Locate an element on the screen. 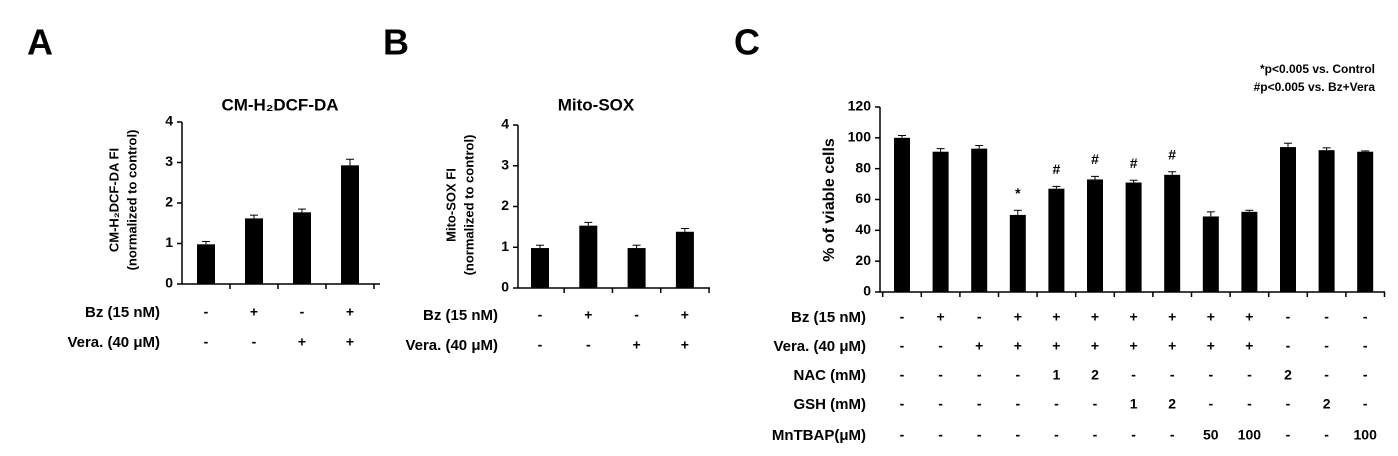 The width and height of the screenshot is (1398, 456). y-axis-label: (normalized to control) is located at coordinates (468, 205).